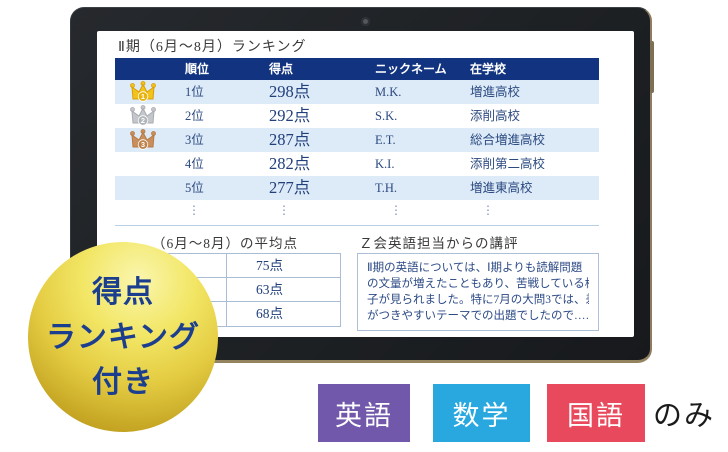  Describe the element at coordinates (194, 164) in the screenshot. I see `rank-cell: 4位` at that location.